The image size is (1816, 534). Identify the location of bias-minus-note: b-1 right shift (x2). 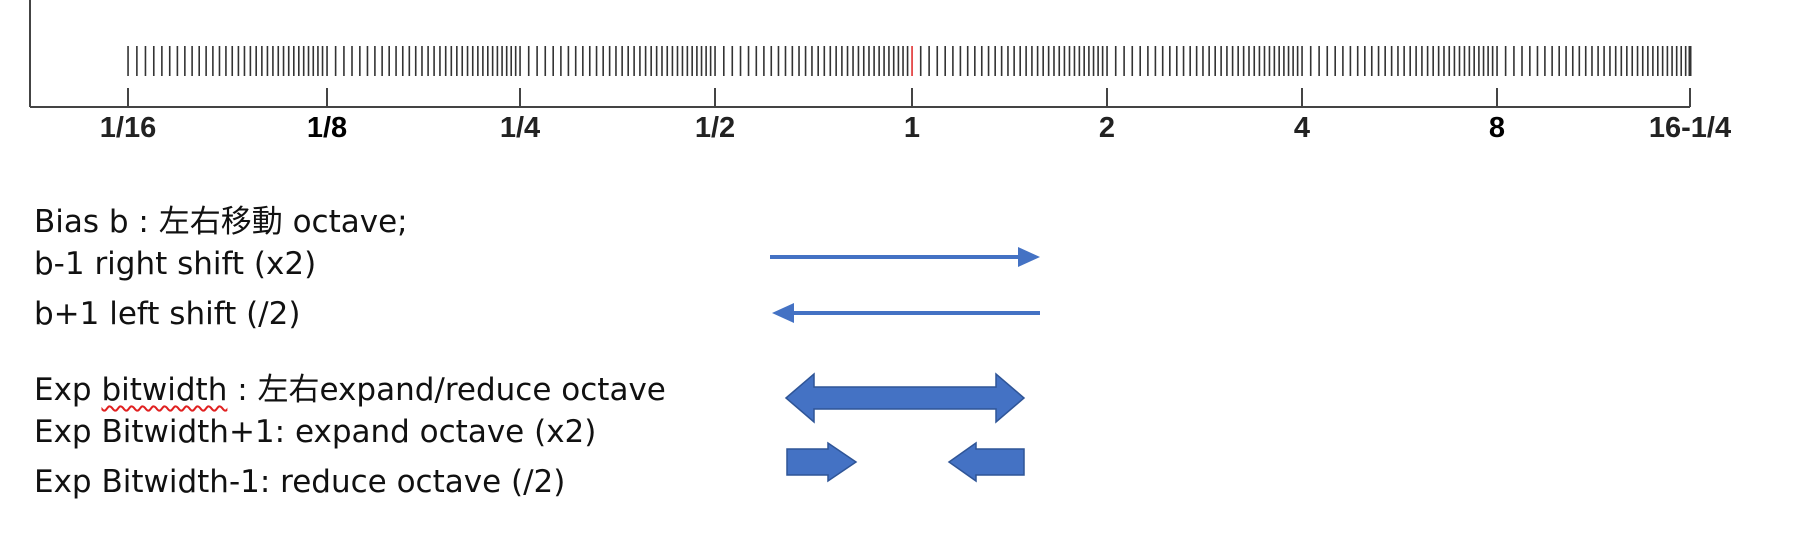
(175, 264).